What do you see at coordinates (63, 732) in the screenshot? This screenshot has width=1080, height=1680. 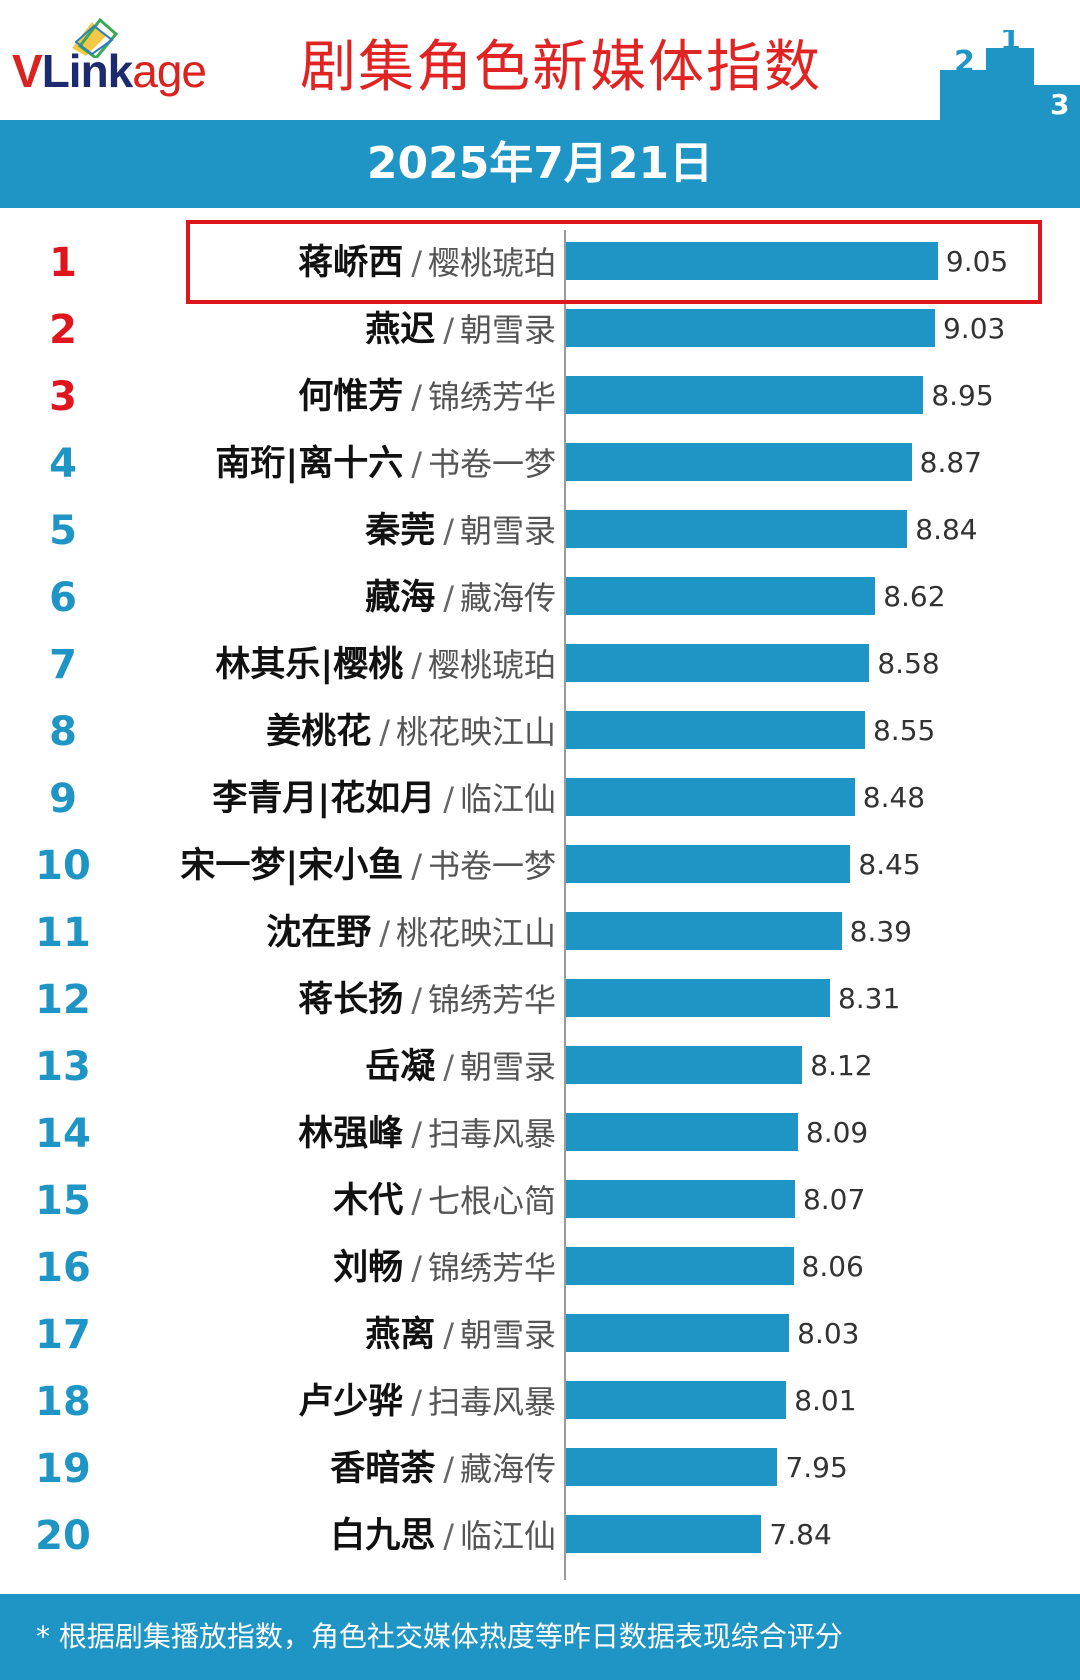 I see `rank-number: 8` at bounding box center [63, 732].